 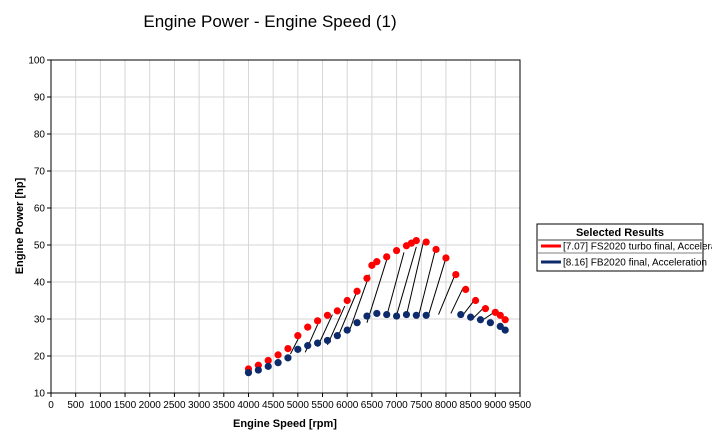 I want to click on legend-title: Selected Results, so click(x=620, y=233).